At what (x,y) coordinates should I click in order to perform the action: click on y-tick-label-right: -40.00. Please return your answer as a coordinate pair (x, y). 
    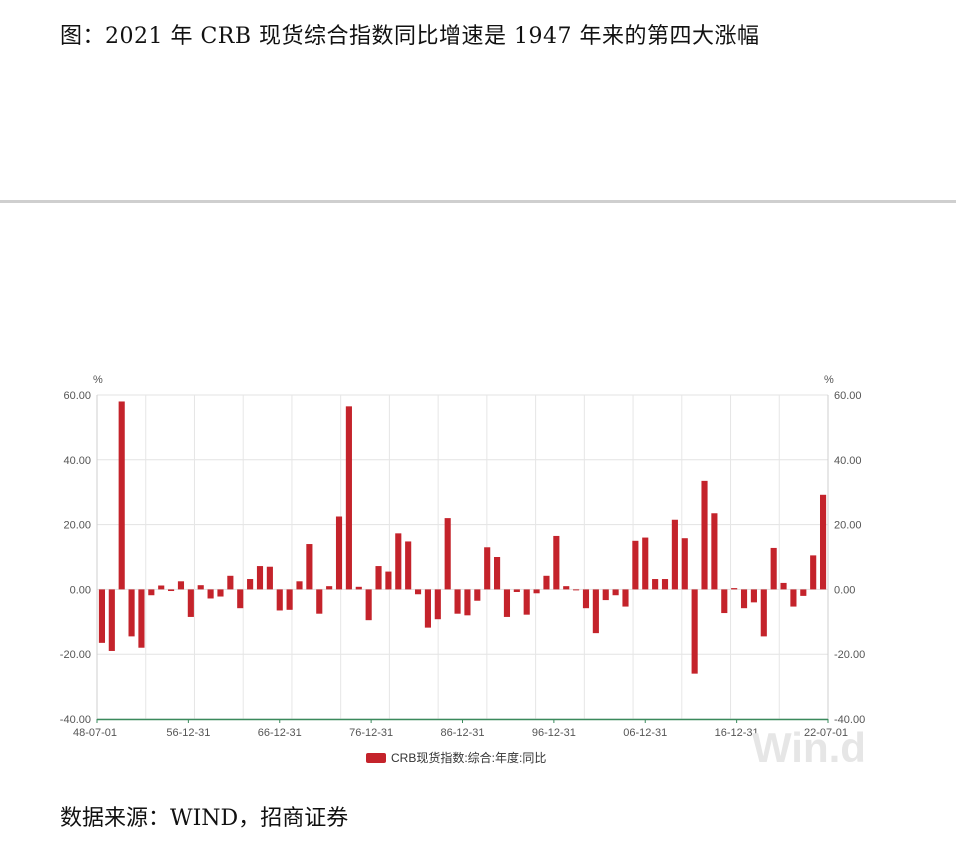
    Looking at the image, I should click on (849, 720).